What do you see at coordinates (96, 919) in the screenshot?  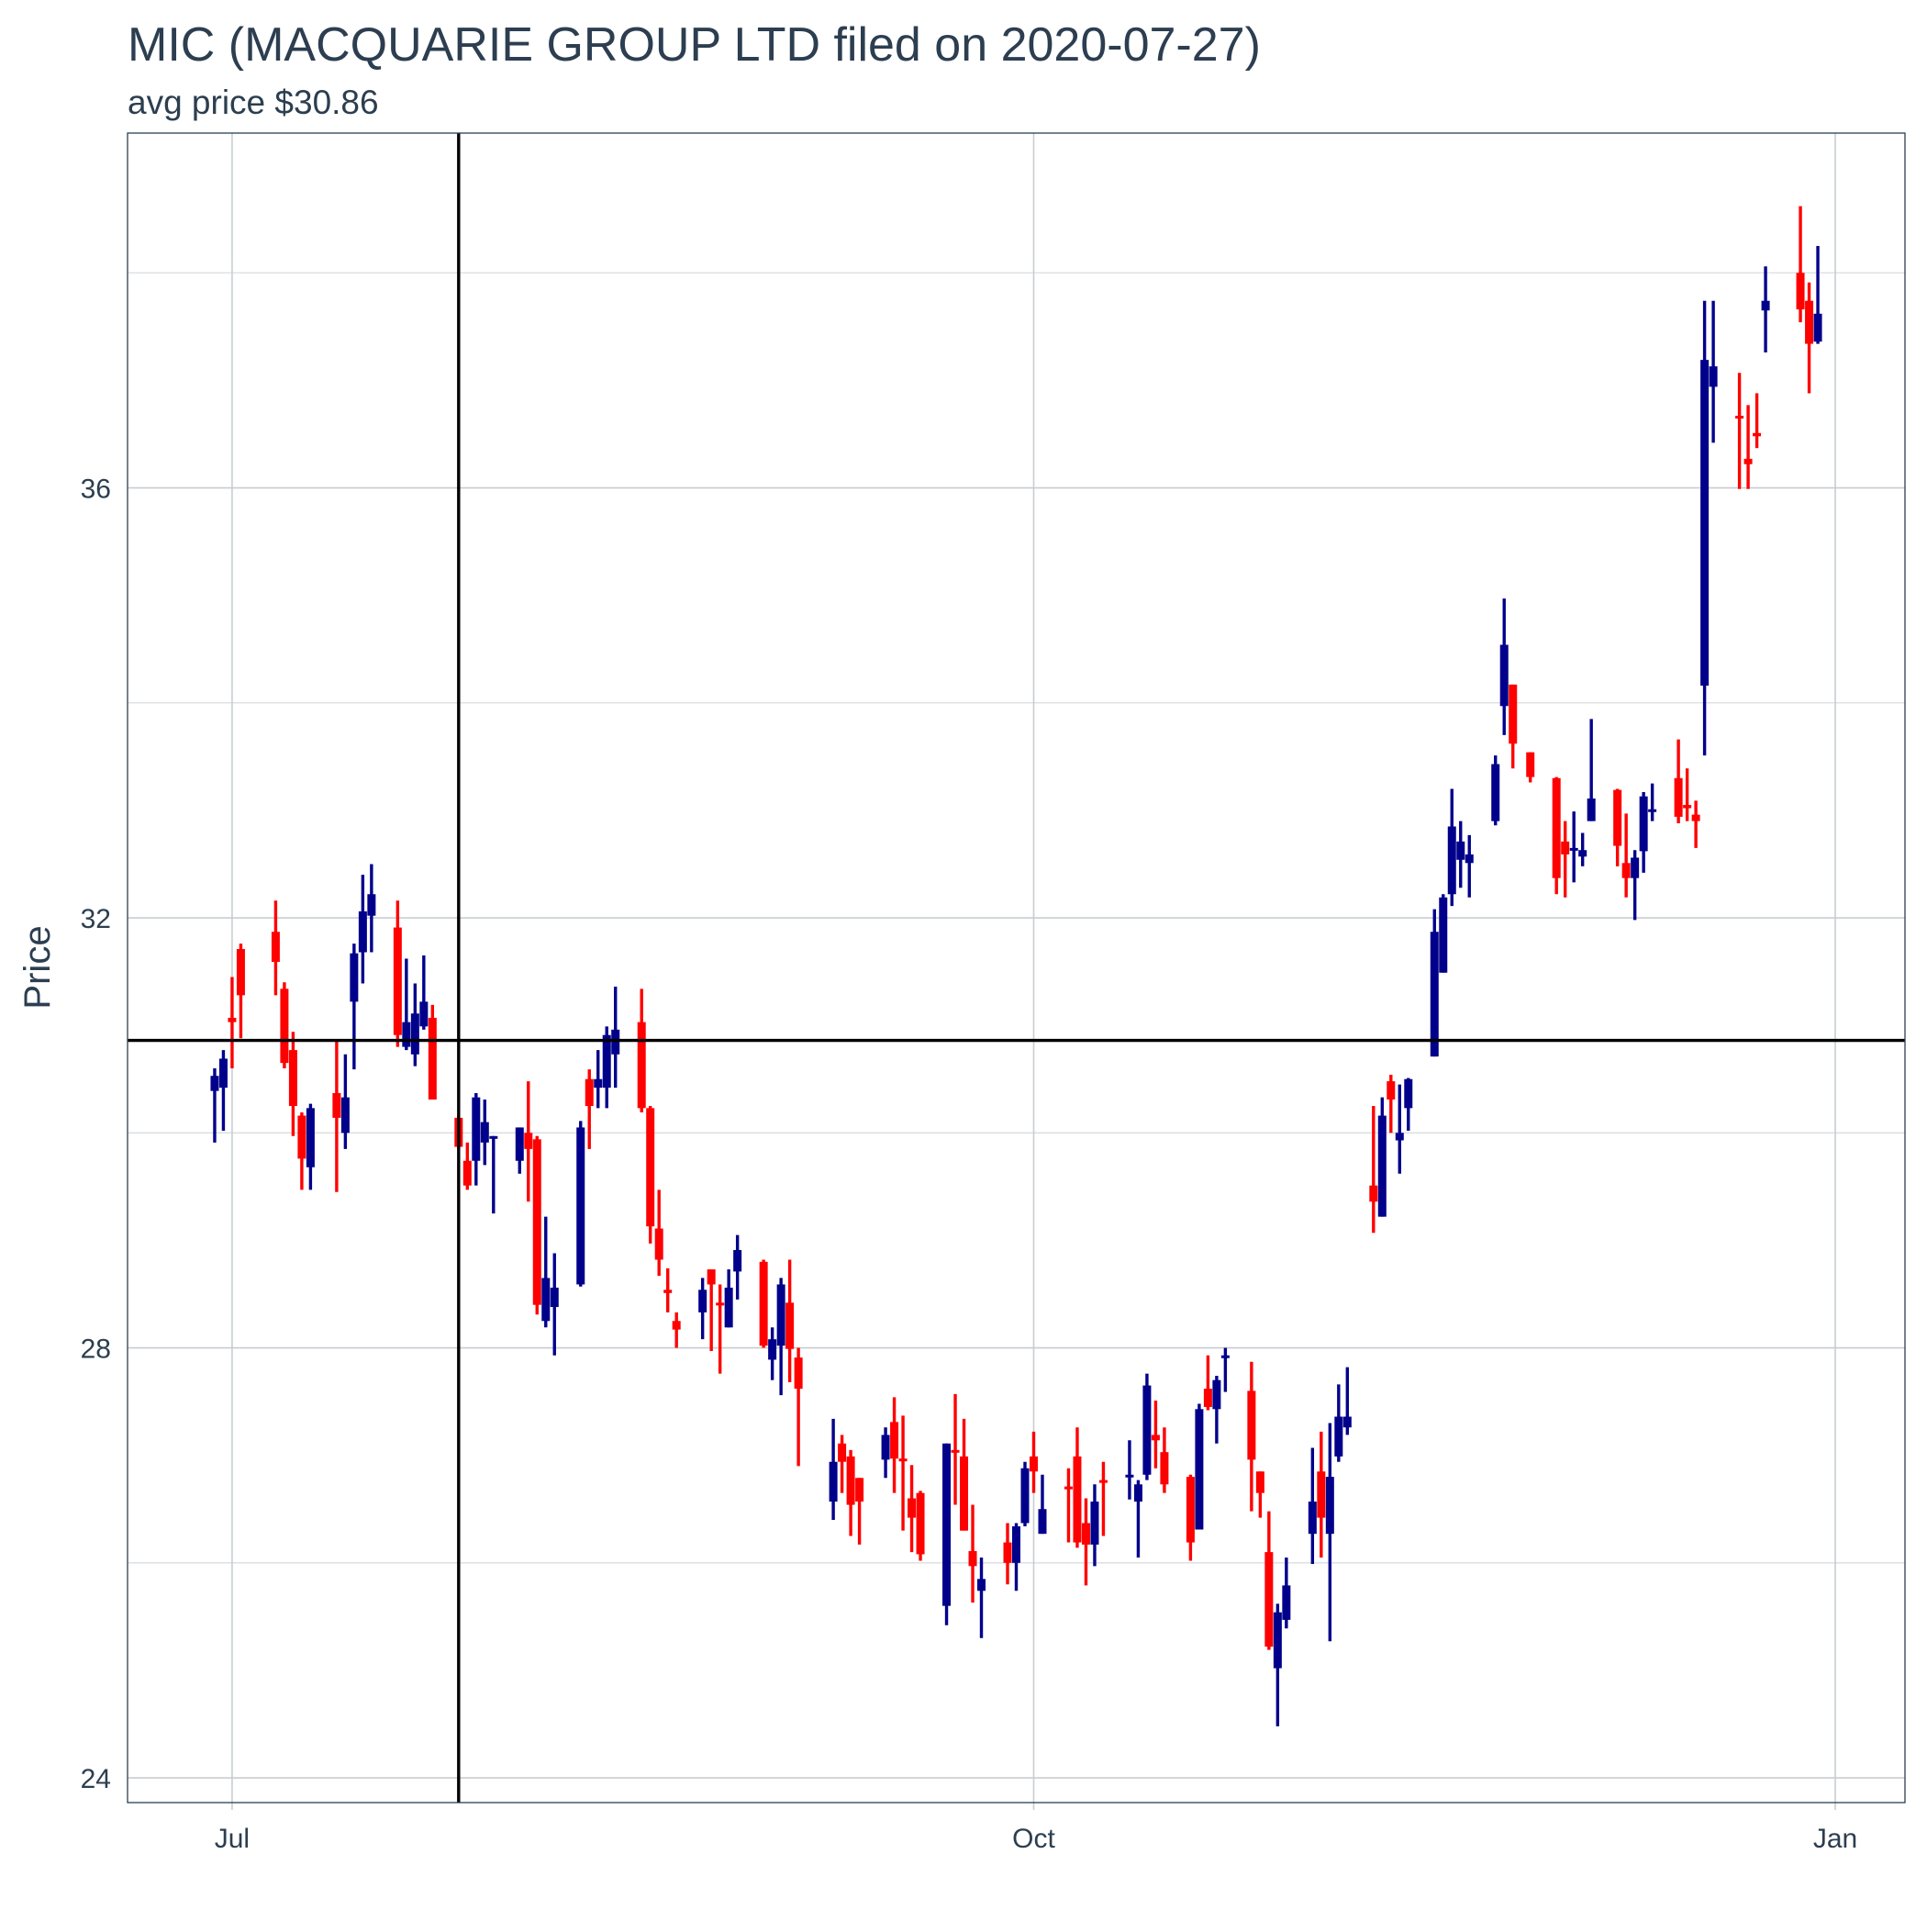 I see `y-tick-label: 32` at bounding box center [96, 919].